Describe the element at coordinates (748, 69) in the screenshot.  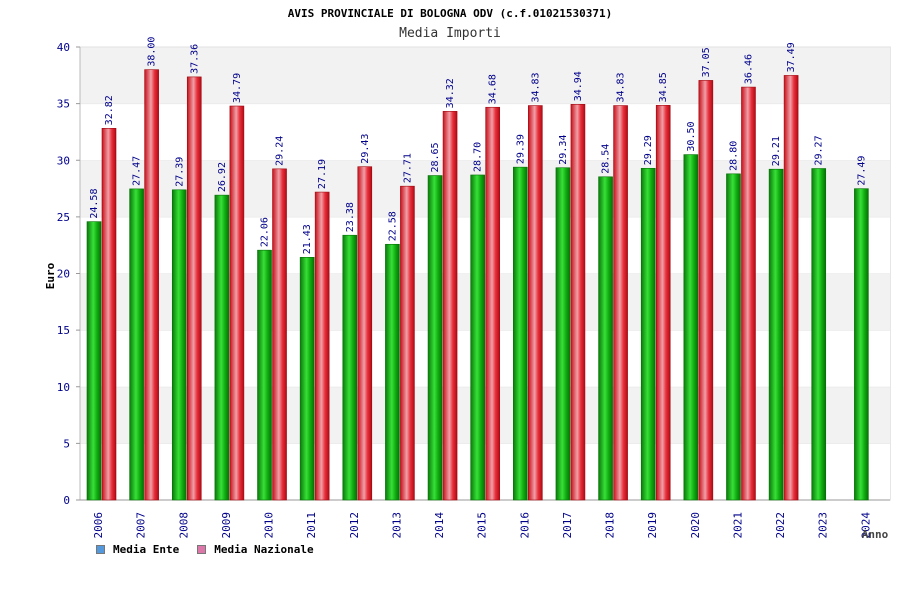
I see `bar-label-media-nazionale: 36.46` at that location.